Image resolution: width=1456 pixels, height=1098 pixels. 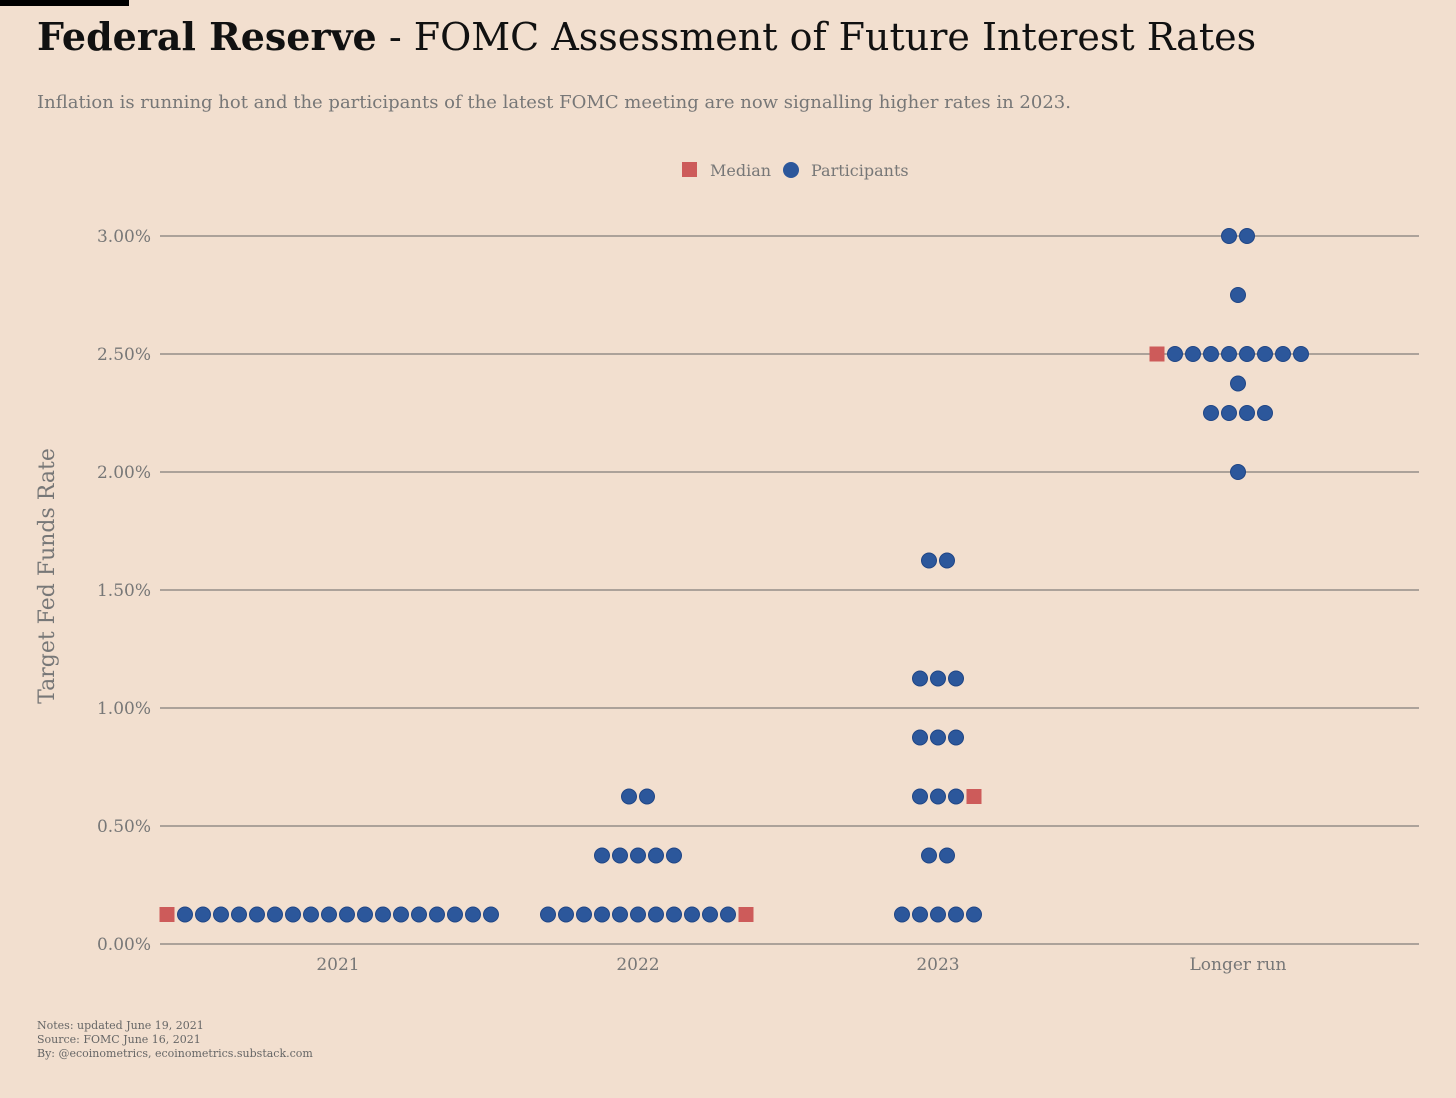 What do you see at coordinates (337, 965) in the screenshot?
I see `x-category-label: 2021` at bounding box center [337, 965].